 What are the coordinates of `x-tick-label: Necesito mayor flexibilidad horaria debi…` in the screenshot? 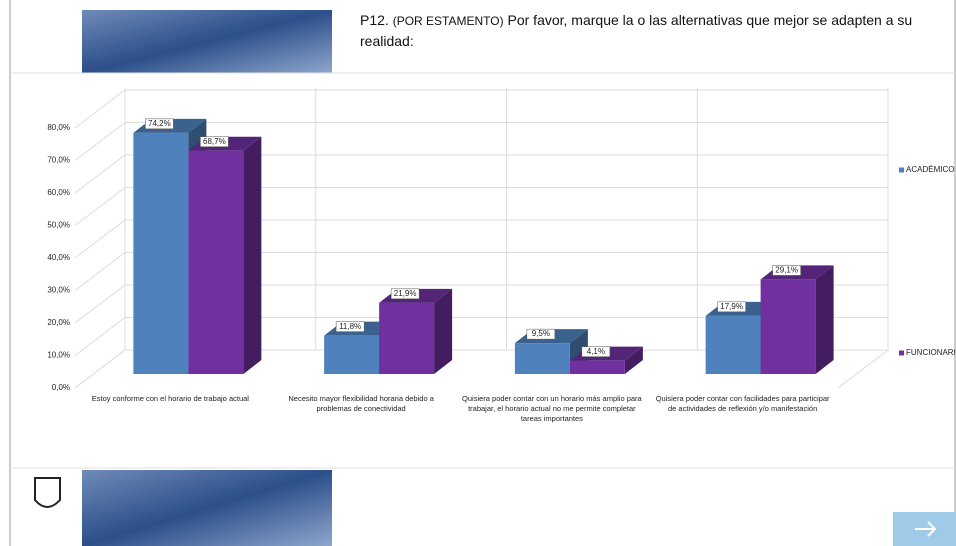 It's located at (361, 403).